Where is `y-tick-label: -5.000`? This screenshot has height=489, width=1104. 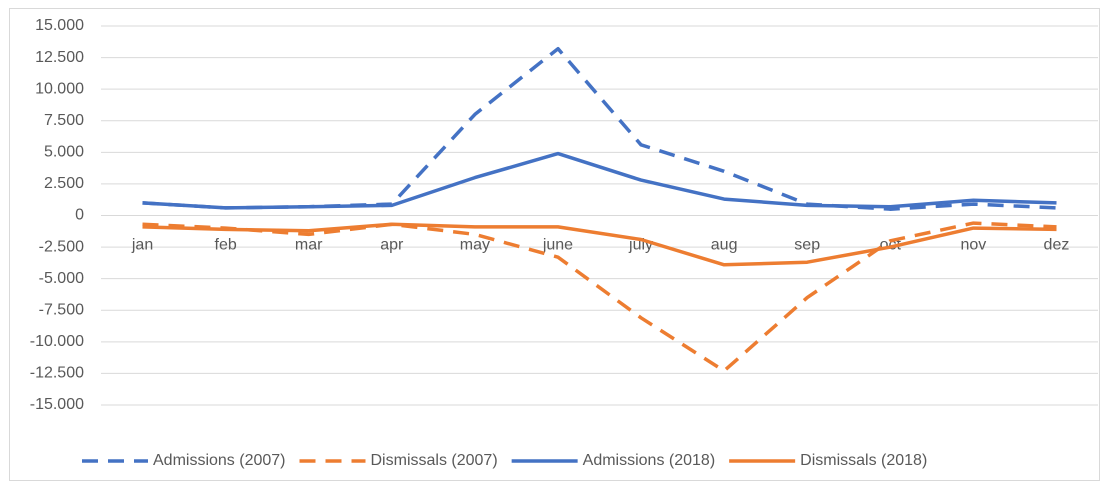 y-tick-label: -5.000 is located at coordinates (61, 278).